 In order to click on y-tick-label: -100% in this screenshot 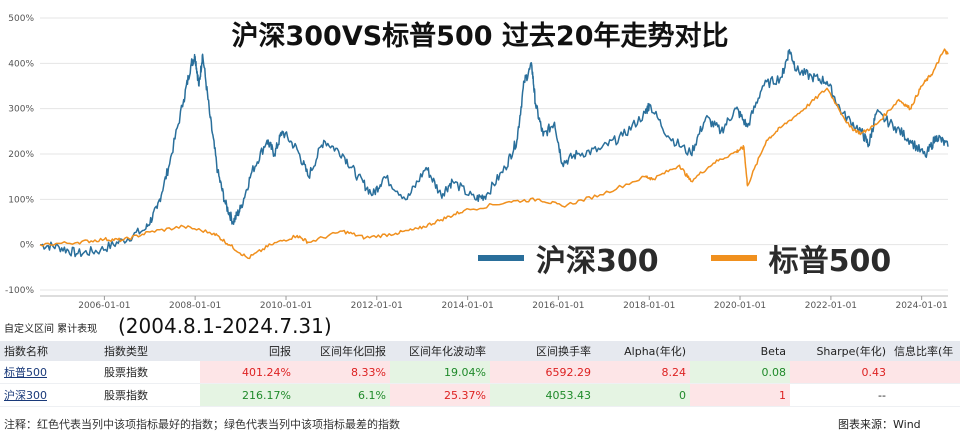, I will do `click(19, 291)`.